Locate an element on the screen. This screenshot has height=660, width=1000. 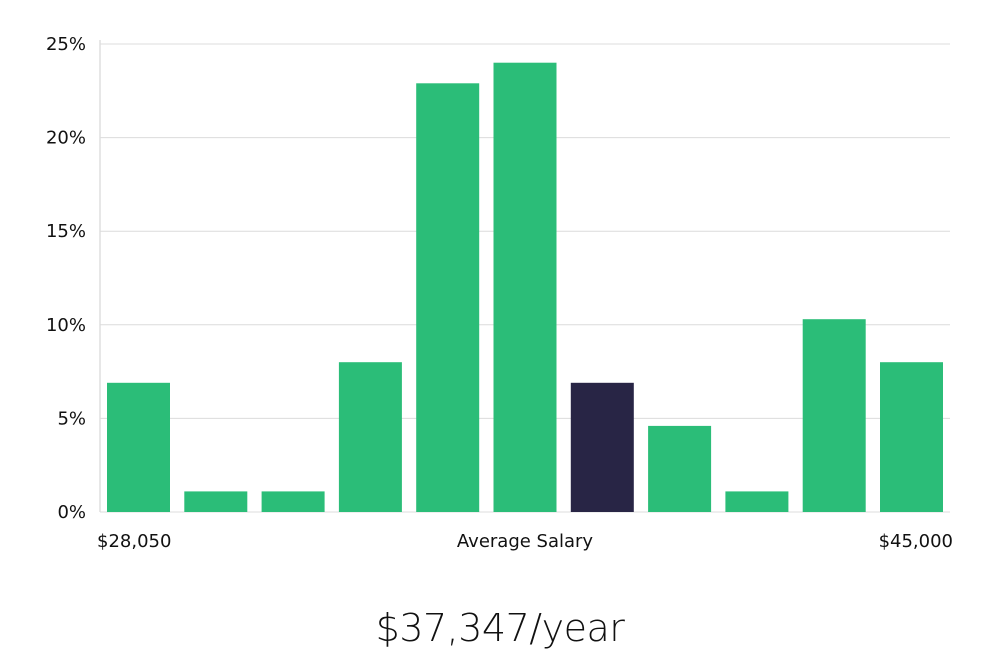
average-salary-value: $37,347/year is located at coordinates (500, 628).